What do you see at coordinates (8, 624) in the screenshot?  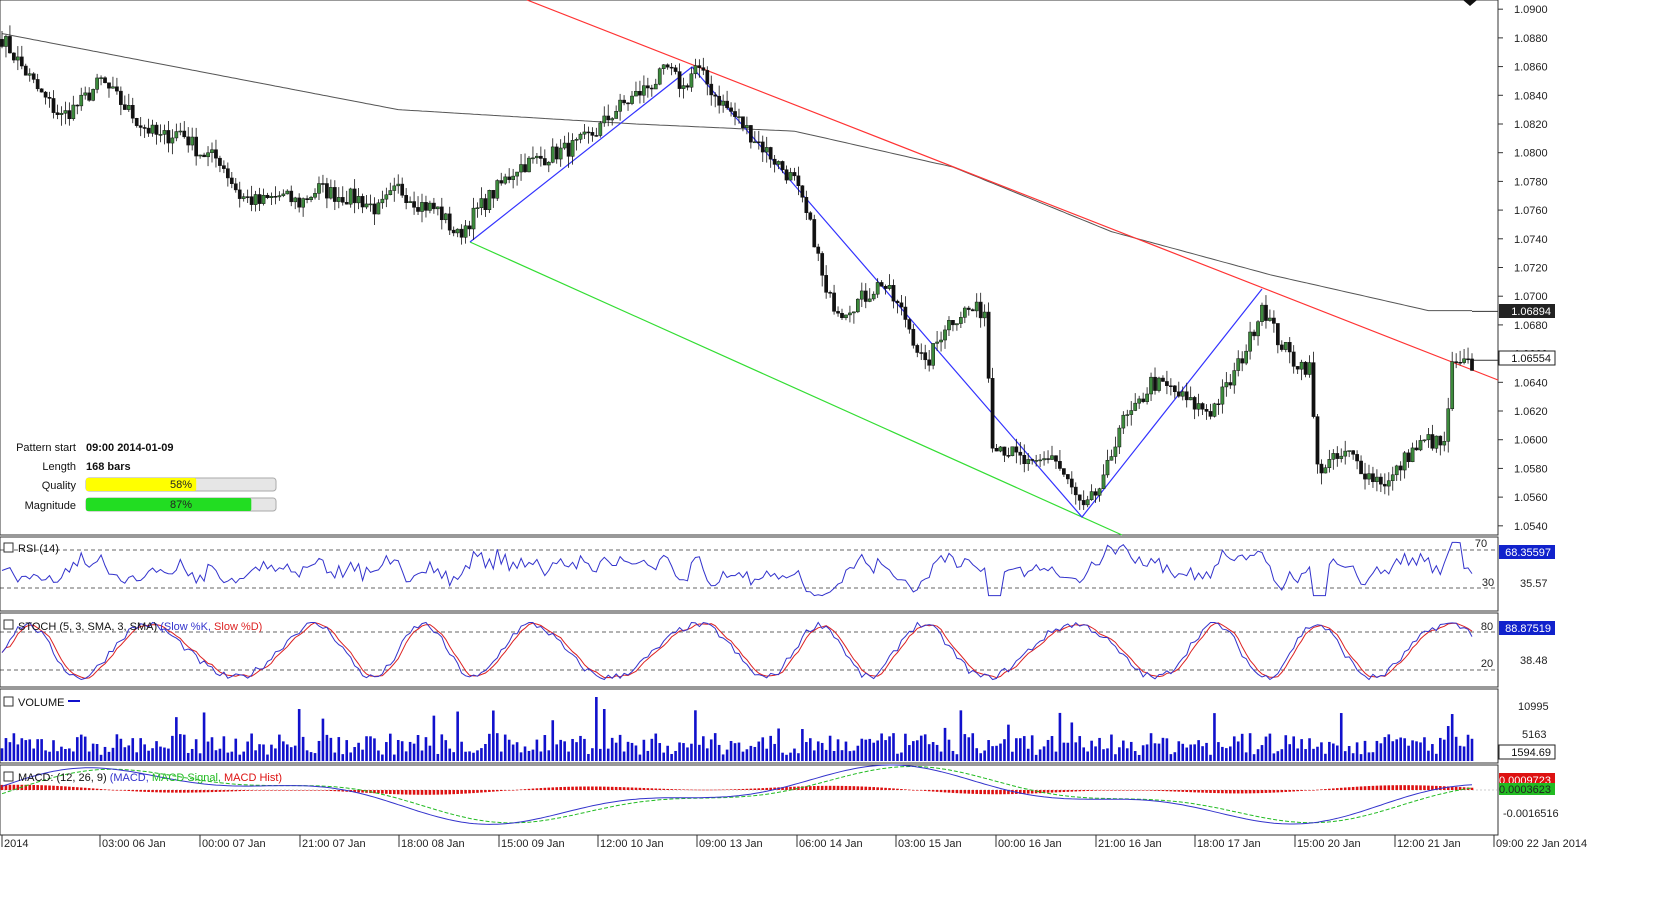 I see `stoch-close-icon` at bounding box center [8, 624].